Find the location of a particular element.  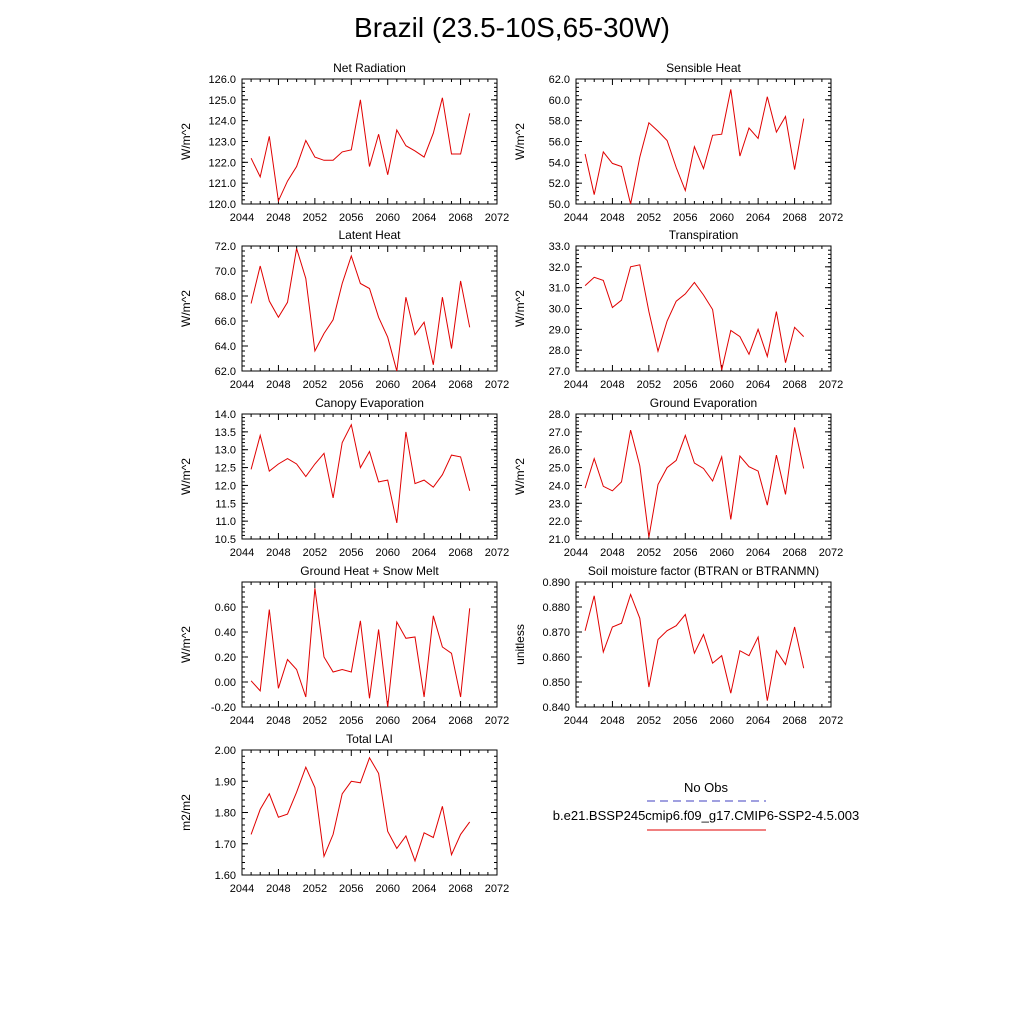

y-tick-label: 0.890 is located at coordinates (556, 583).